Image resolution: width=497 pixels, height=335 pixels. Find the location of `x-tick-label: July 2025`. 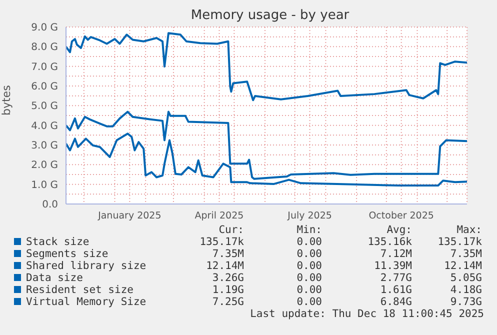

x-tick-label: July 2025 is located at coordinates (309, 216).